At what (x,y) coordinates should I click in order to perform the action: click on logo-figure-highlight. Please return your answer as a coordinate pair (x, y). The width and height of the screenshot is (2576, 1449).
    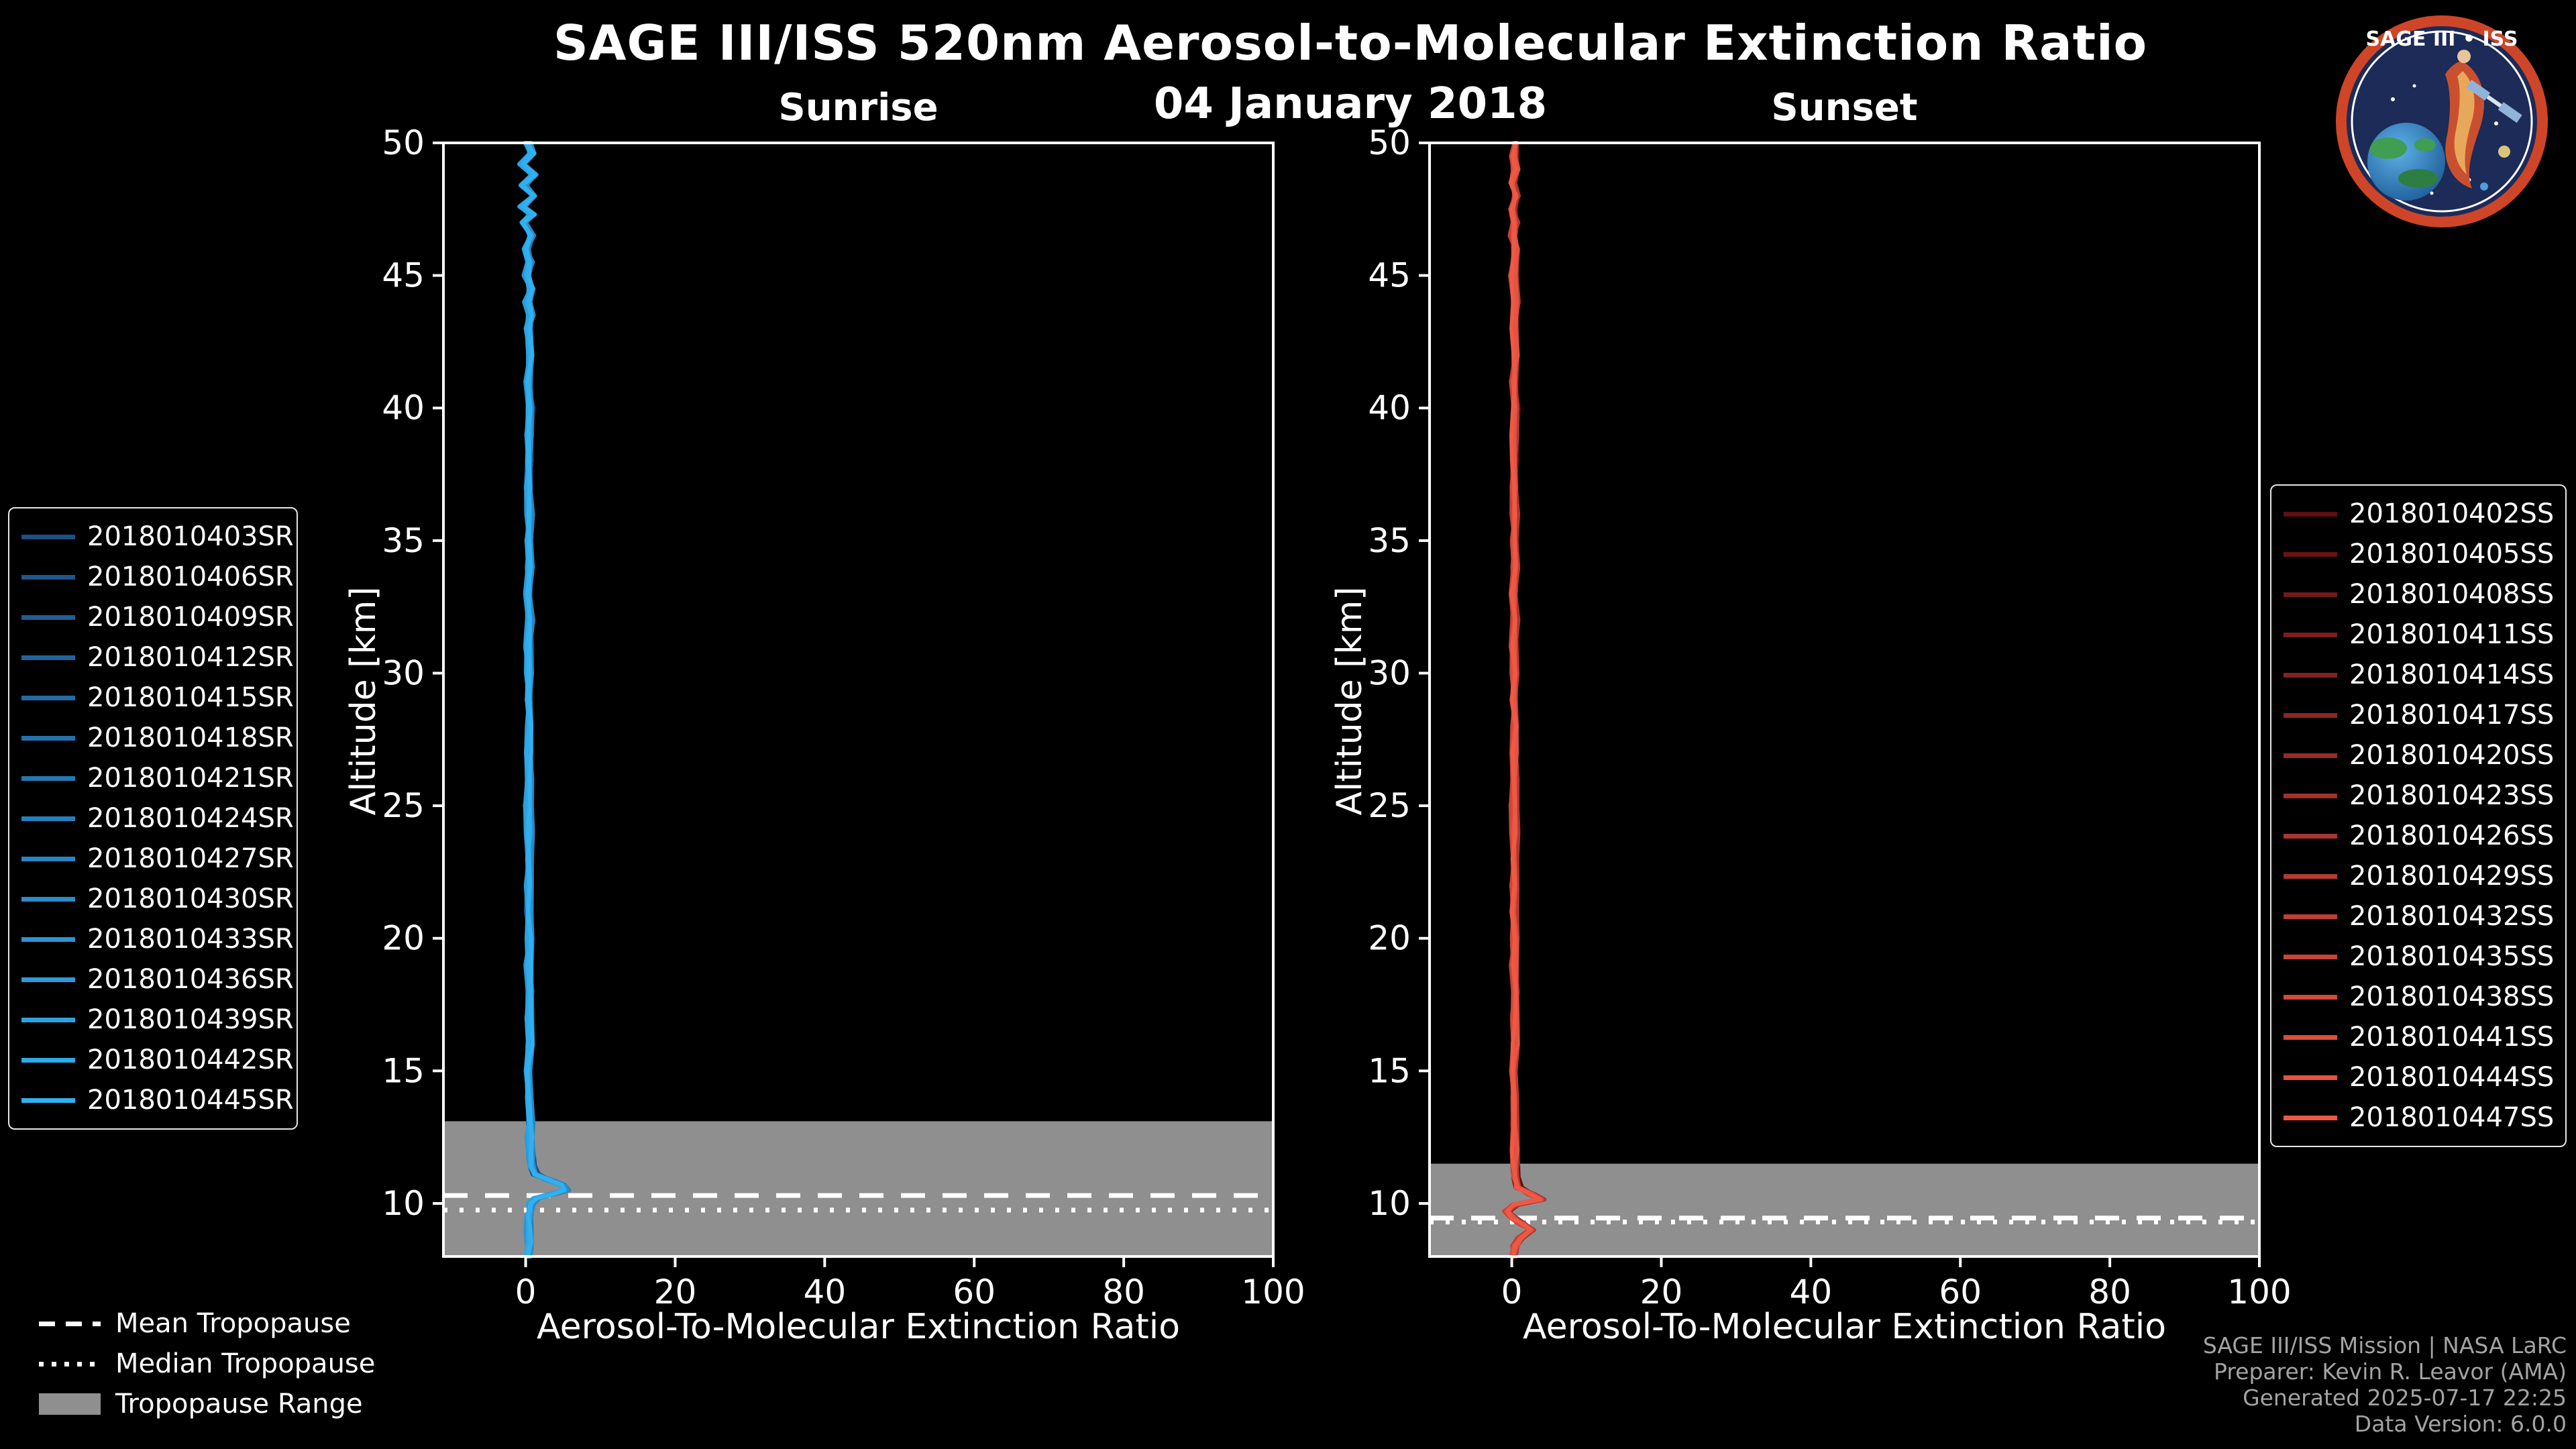
    Looking at the image, I should click on (2464, 122).